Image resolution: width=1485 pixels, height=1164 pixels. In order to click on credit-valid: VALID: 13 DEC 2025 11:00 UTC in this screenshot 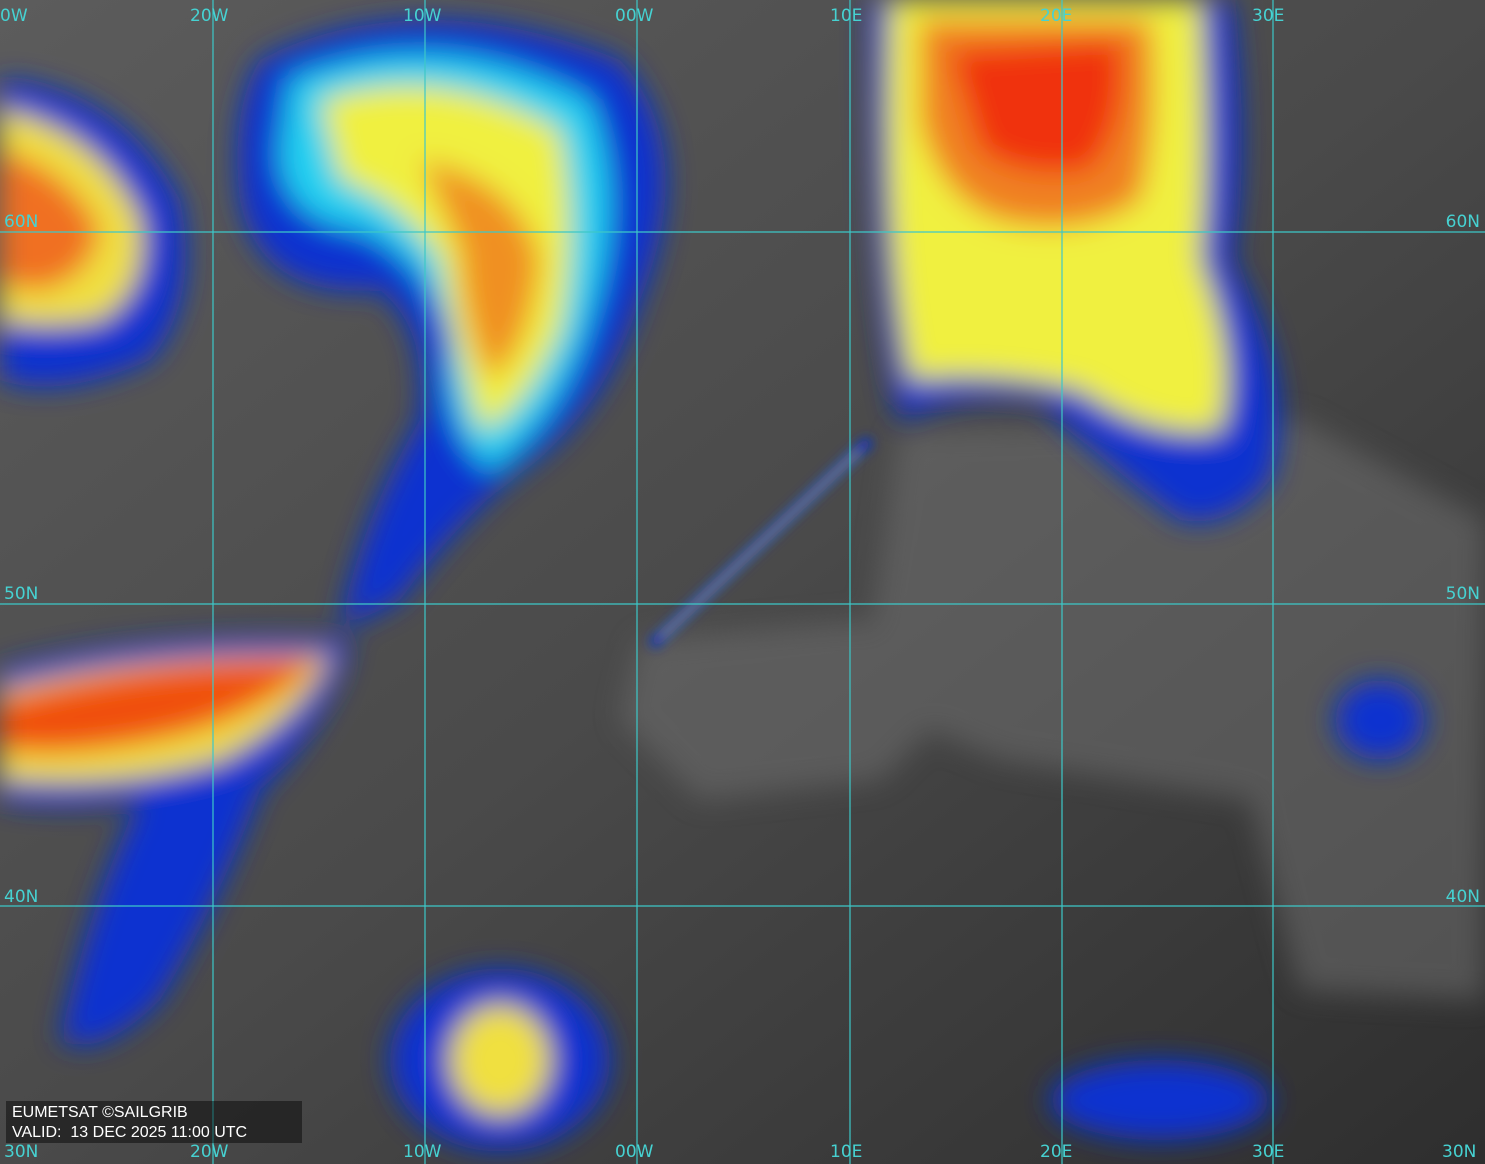, I will do `click(129, 1132)`.